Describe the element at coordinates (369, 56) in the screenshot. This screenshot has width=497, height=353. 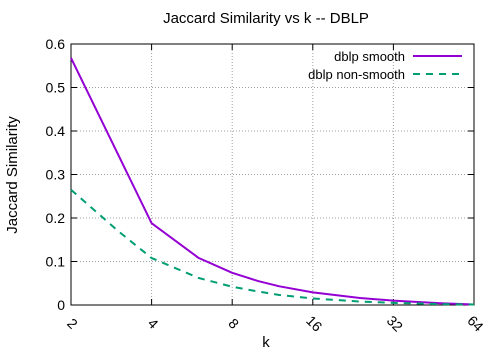
I see `legend-label-0: dblp smooth` at that location.